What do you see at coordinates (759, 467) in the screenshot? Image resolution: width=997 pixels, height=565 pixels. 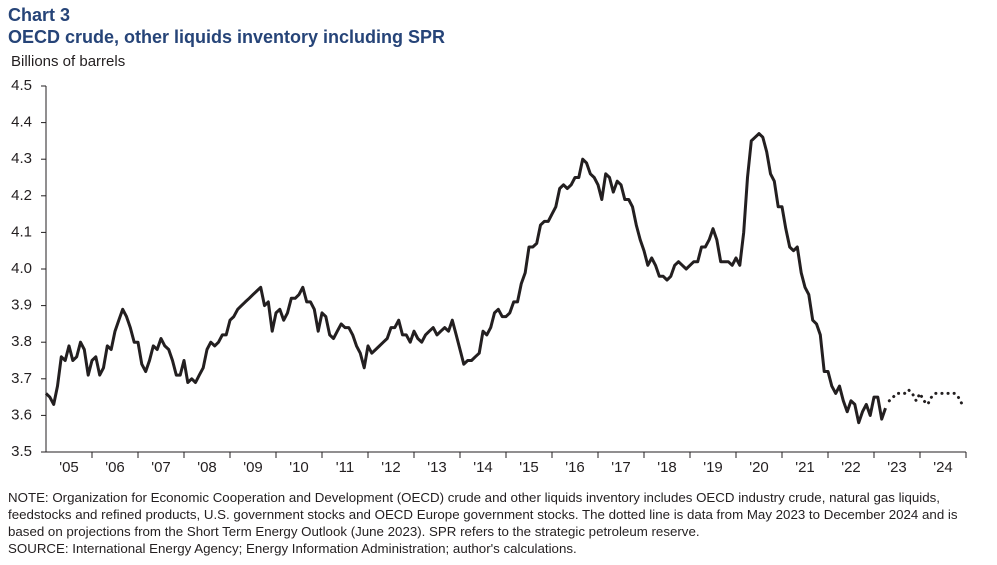 I see `x-tick-label: '20` at bounding box center [759, 467].